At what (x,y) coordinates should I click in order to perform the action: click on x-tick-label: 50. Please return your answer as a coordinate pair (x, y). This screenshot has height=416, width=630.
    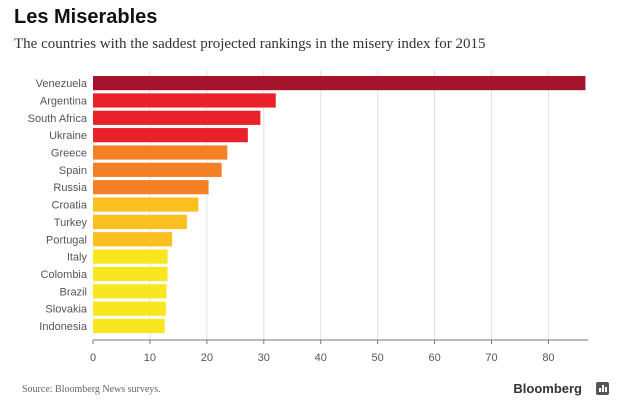
    Looking at the image, I should click on (378, 358).